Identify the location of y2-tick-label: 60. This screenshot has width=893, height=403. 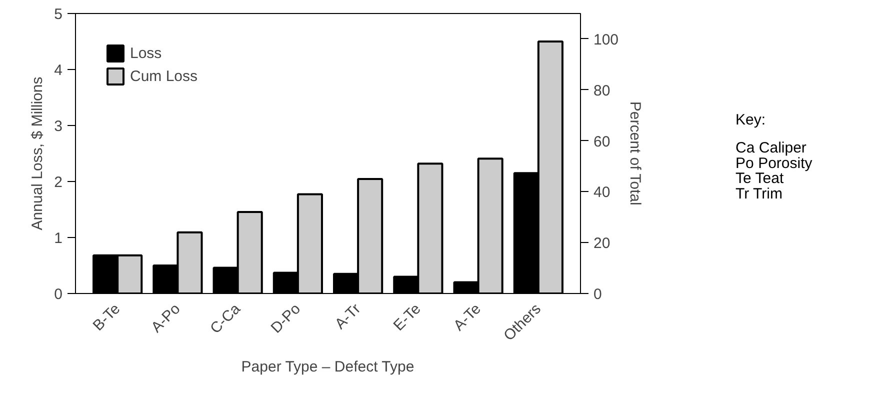
(602, 141).